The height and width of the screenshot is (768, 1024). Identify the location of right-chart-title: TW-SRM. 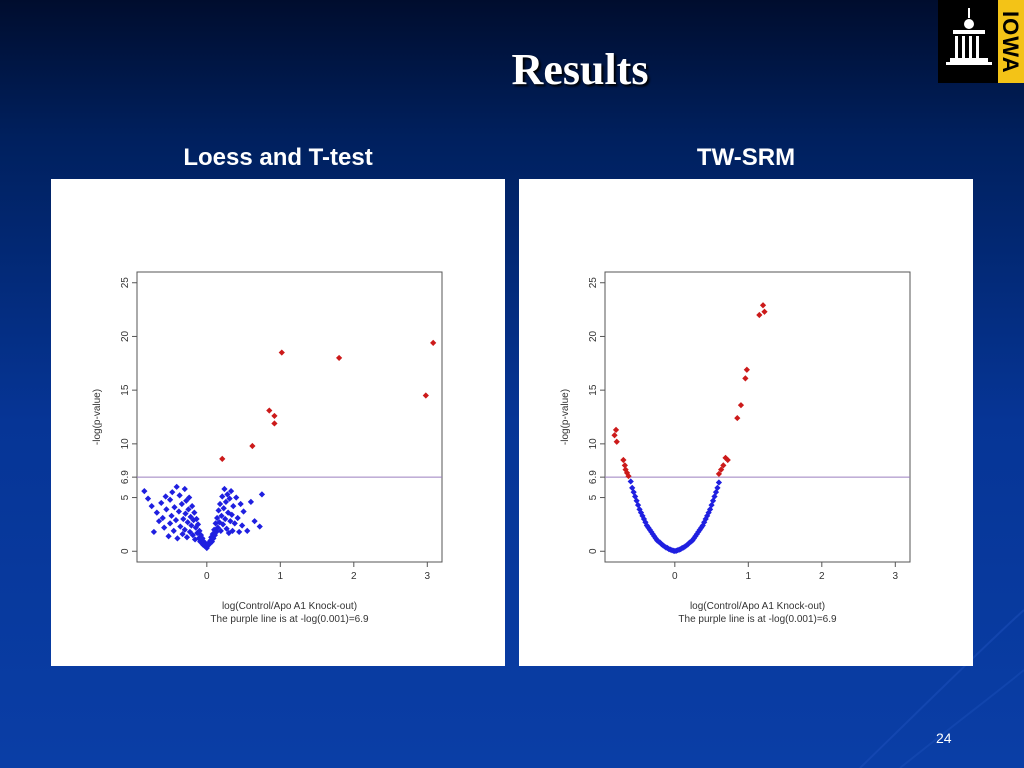
(746, 157).